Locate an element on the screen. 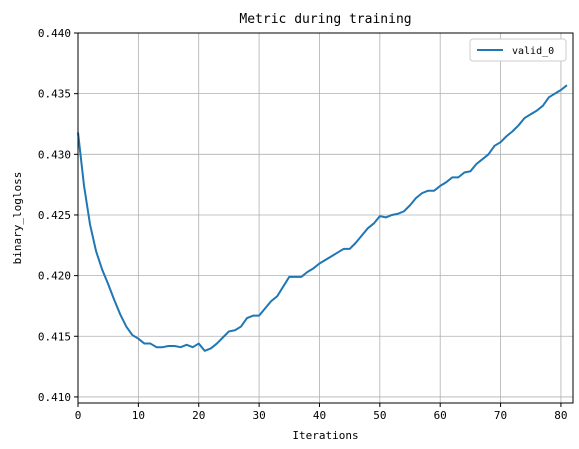  x-tick-label: 10 is located at coordinates (138, 415).